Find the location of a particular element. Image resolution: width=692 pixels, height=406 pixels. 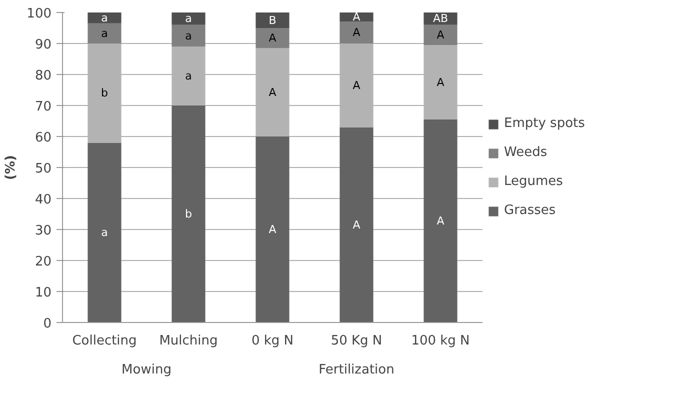

y-tick-label: 30 is located at coordinates (43, 231).